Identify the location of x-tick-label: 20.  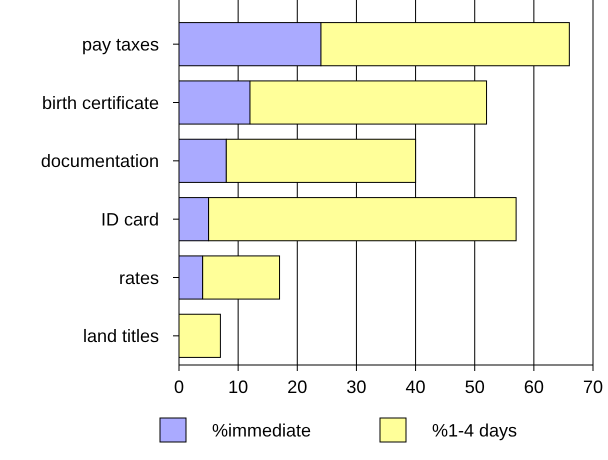
(297, 387).